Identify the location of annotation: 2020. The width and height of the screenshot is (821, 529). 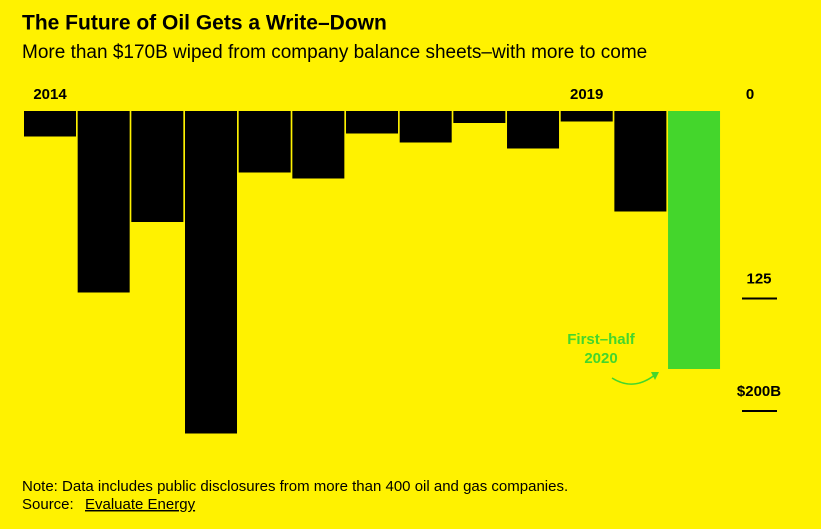
(600, 358).